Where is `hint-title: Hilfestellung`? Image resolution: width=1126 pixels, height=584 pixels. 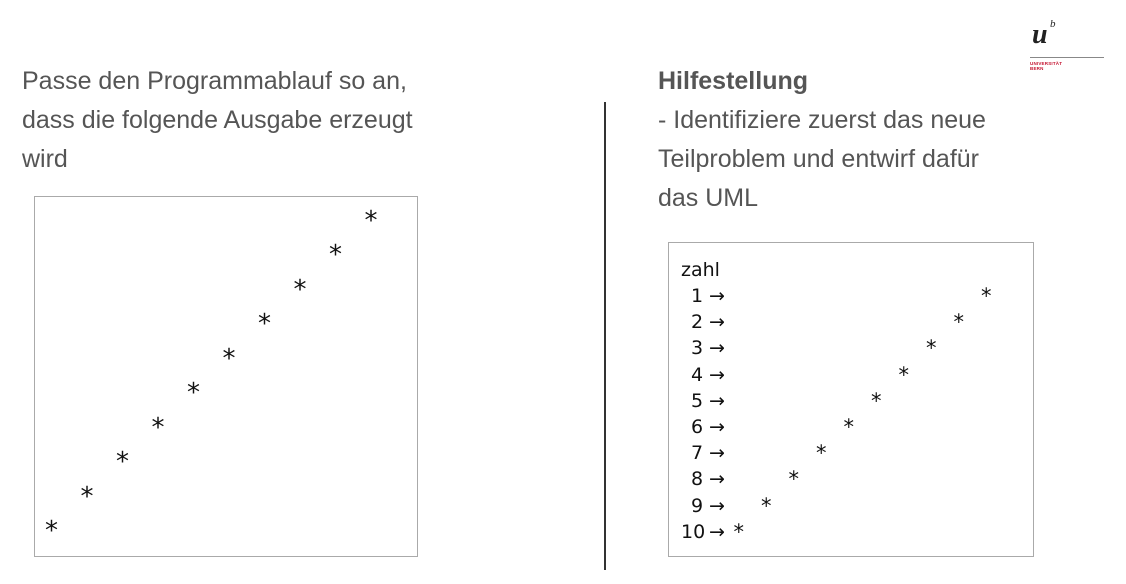
hint-title: Hilfestellung is located at coordinates (733, 81).